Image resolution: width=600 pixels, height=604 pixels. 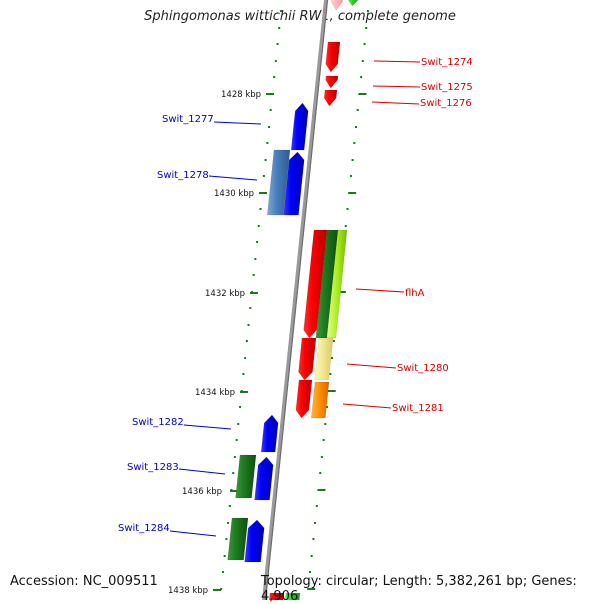 I want to click on genome-backbone-edge, so click(x=296, y=300).